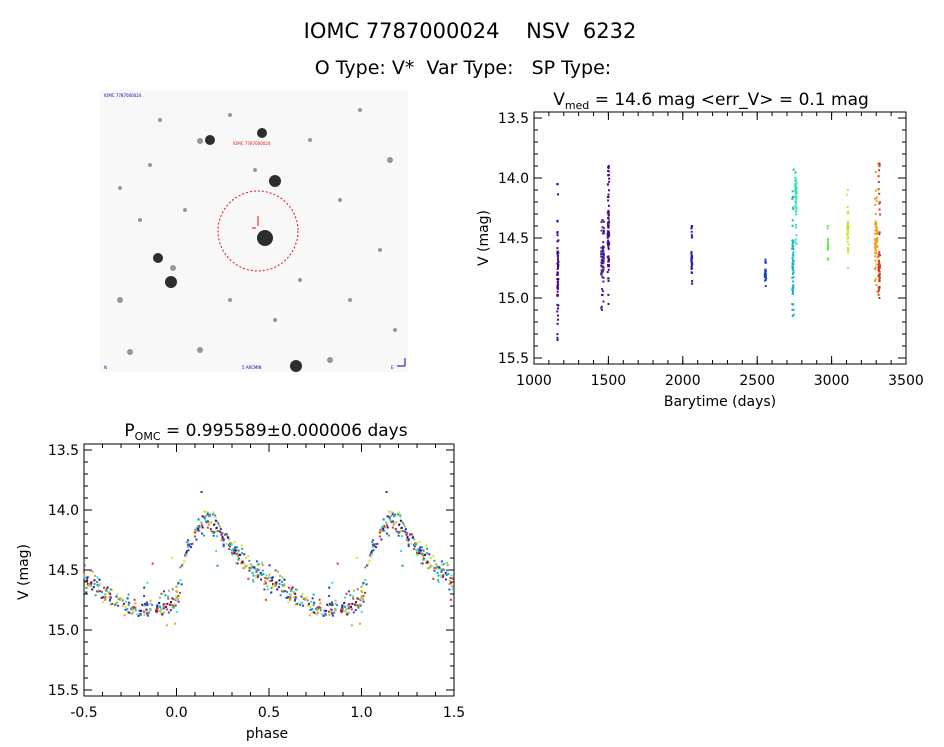  Describe the element at coordinates (832, 381) in the screenshot. I see `lightcurve-xtick-label-4: 3000` at that location.